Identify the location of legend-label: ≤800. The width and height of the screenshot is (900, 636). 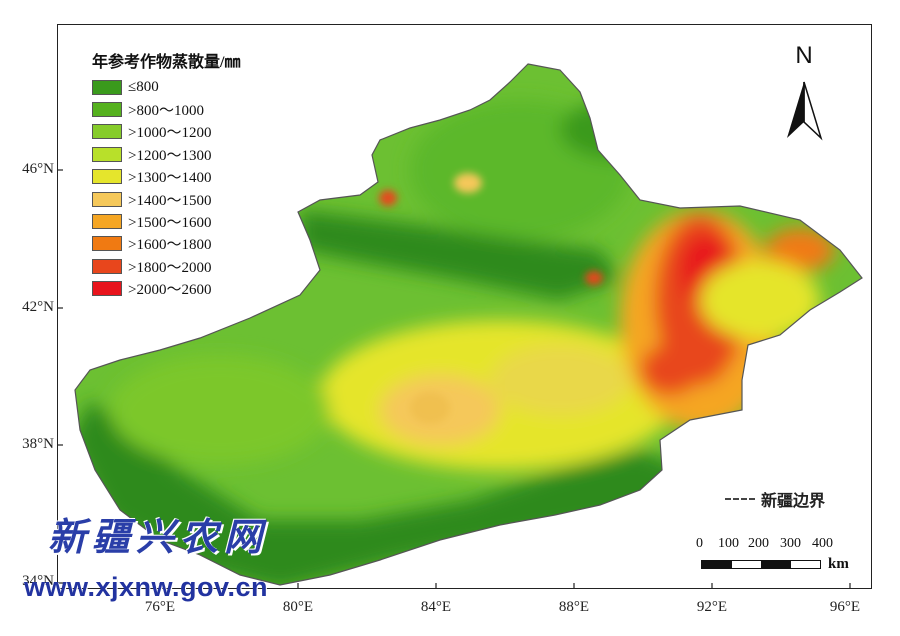
(143, 86).